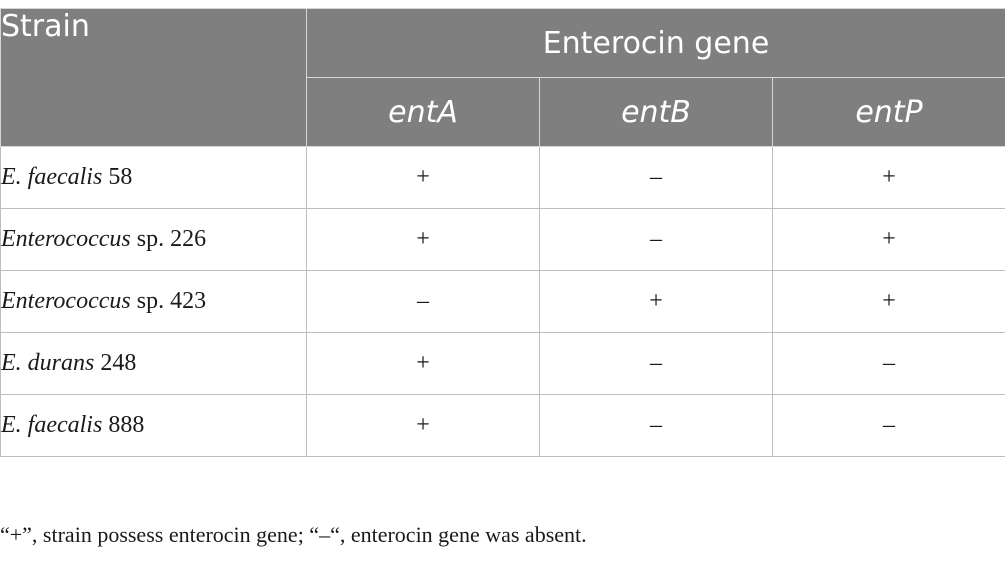 The image size is (1005, 564). I want to click on entb-cell: +, so click(656, 301).